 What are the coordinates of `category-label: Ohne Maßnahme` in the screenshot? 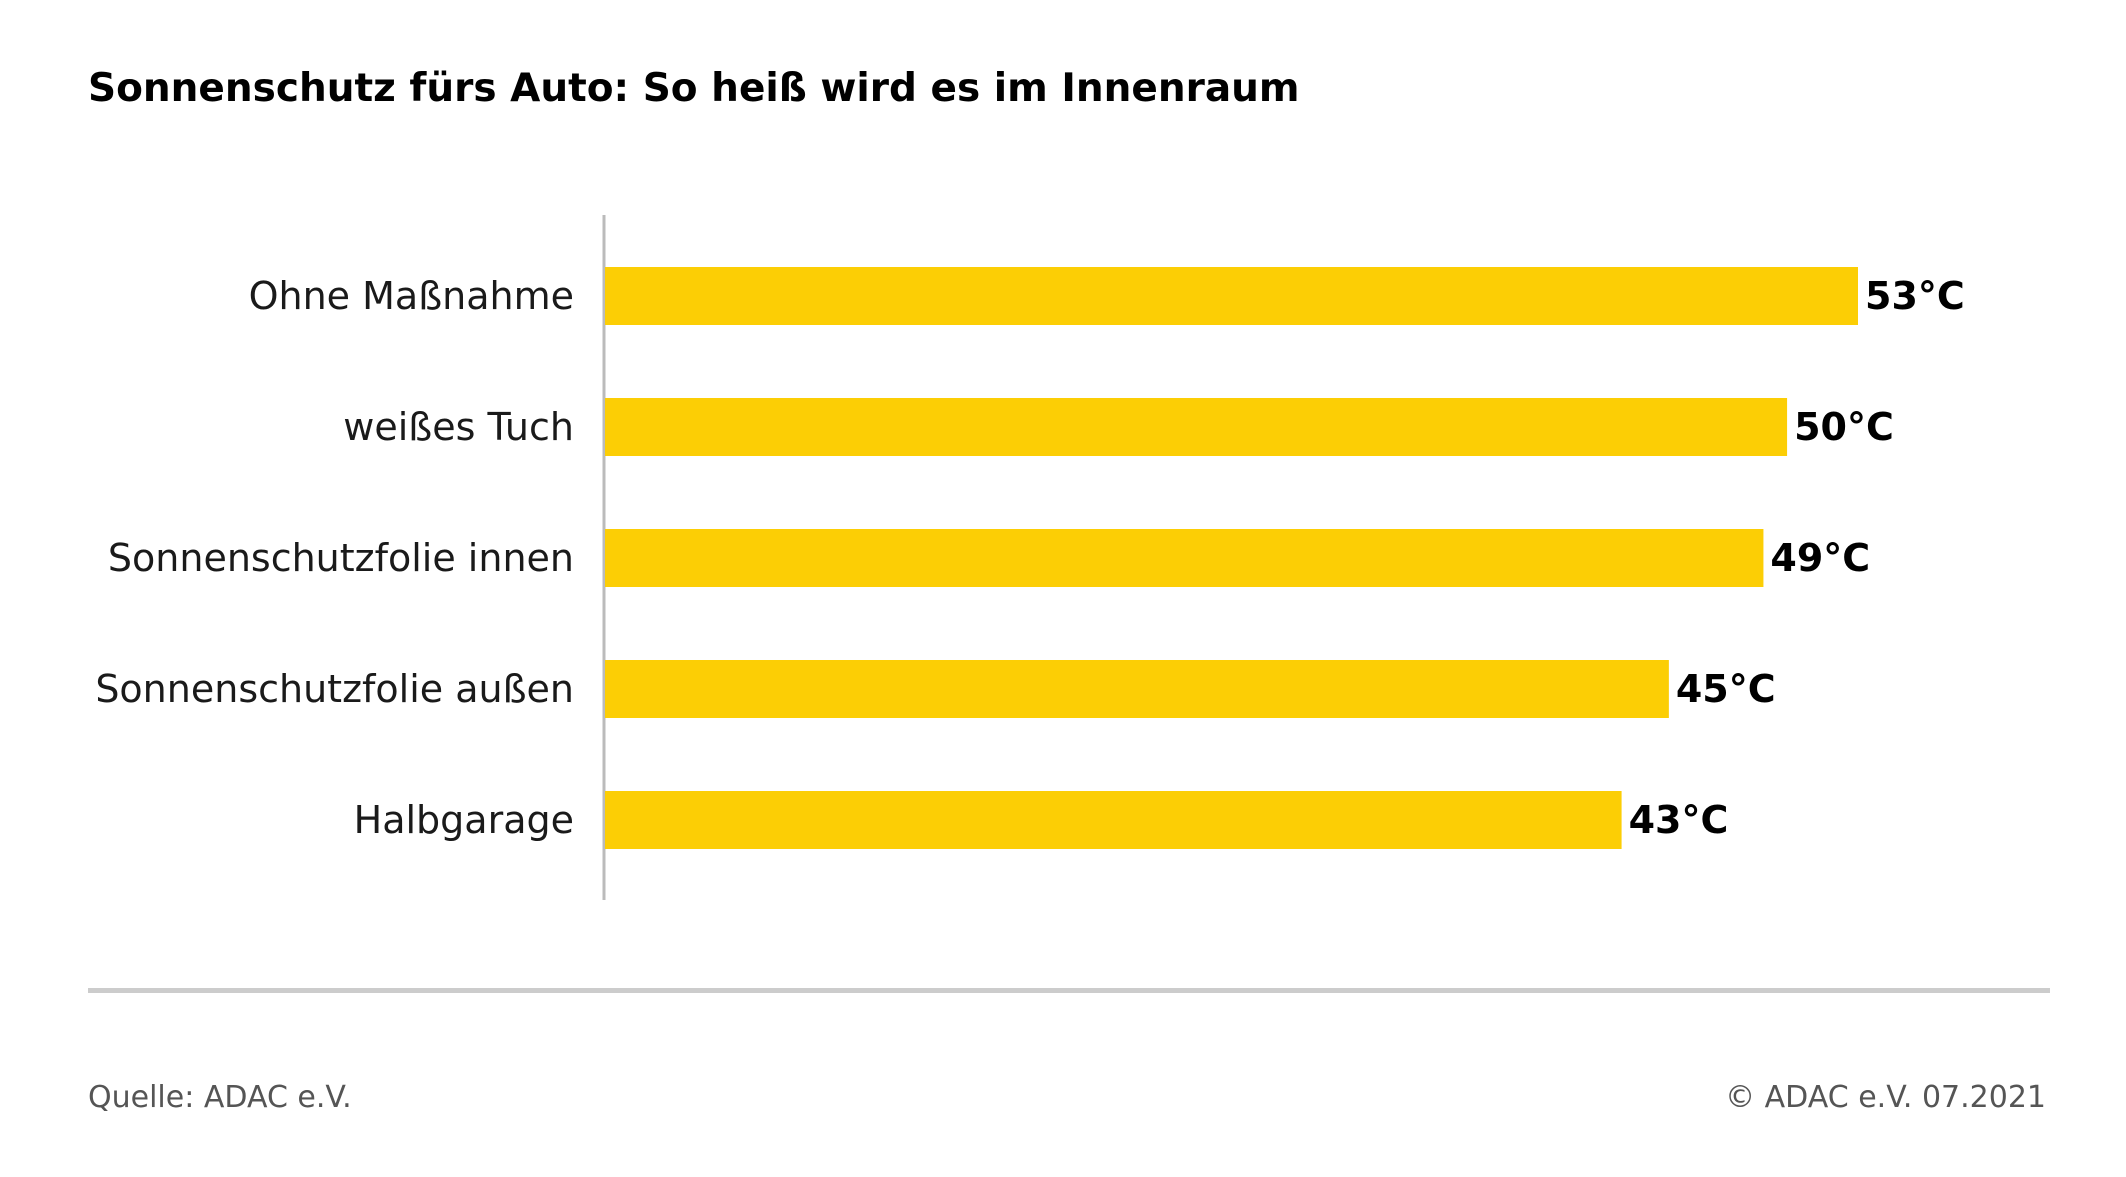 It's located at (411, 296).